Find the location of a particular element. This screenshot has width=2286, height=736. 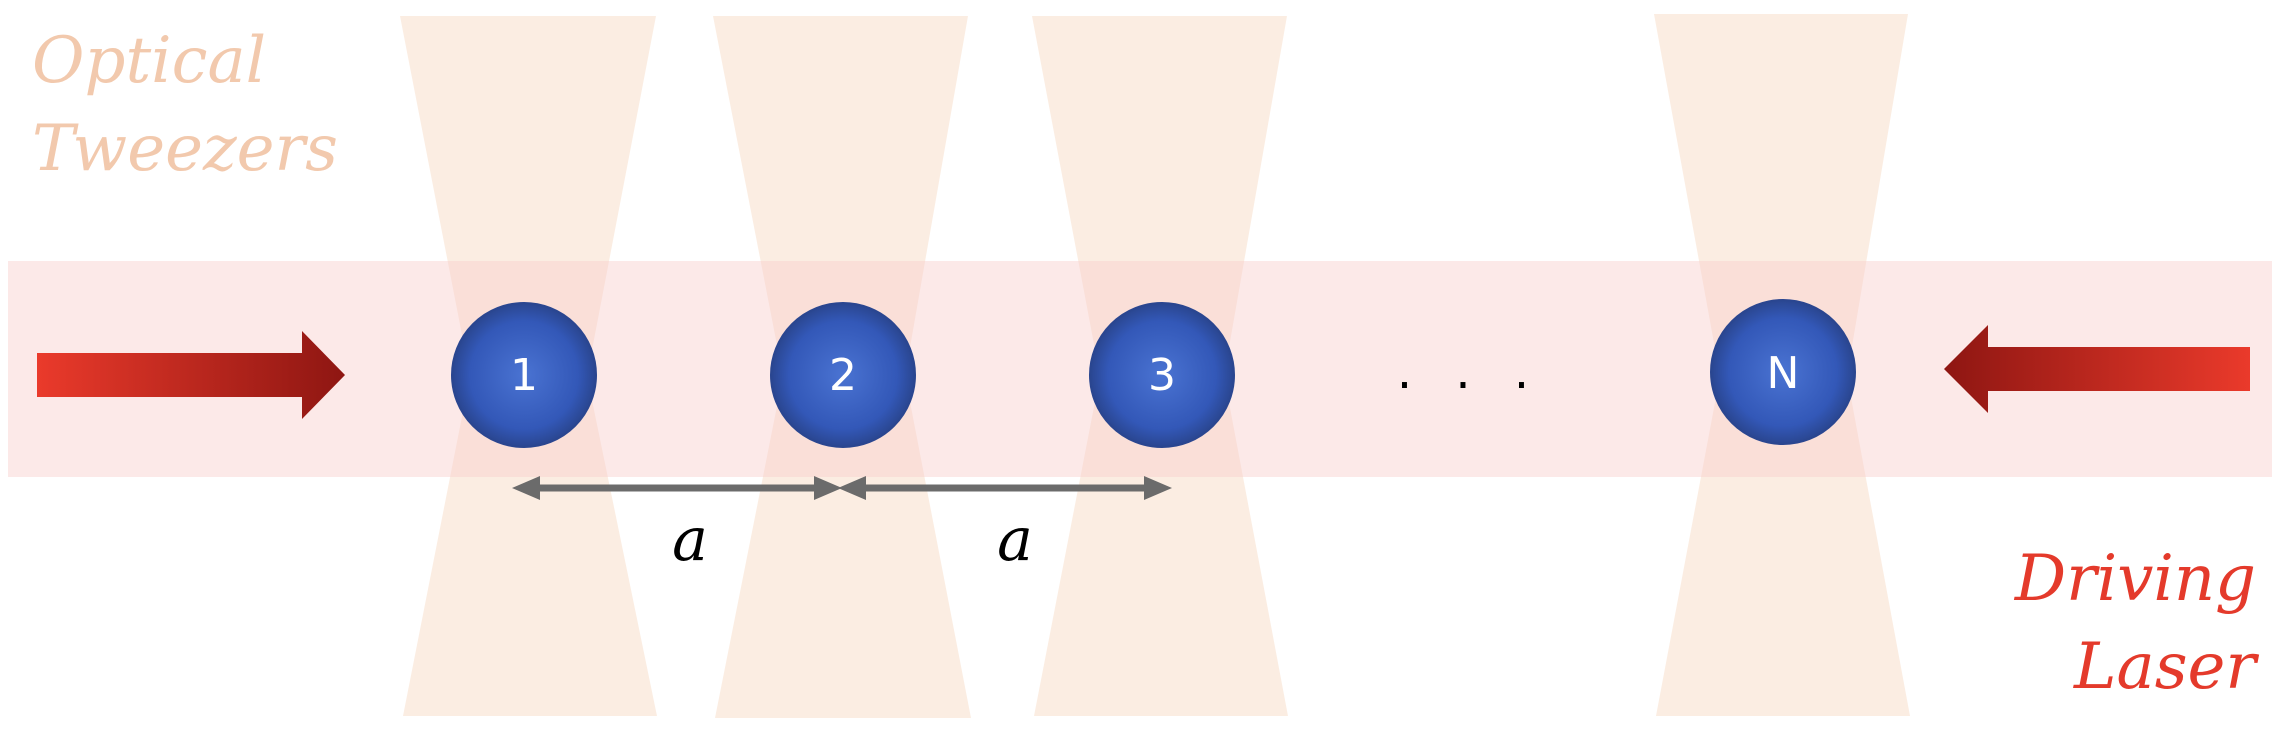

atom-3-label: 3 is located at coordinates (1162, 375).